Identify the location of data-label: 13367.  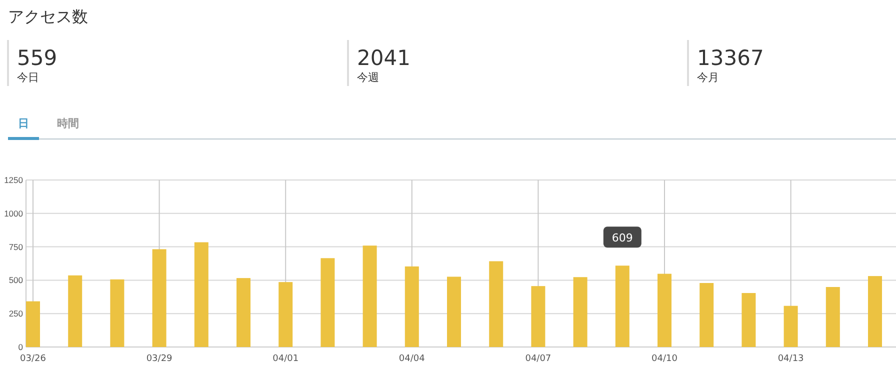
(730, 58).